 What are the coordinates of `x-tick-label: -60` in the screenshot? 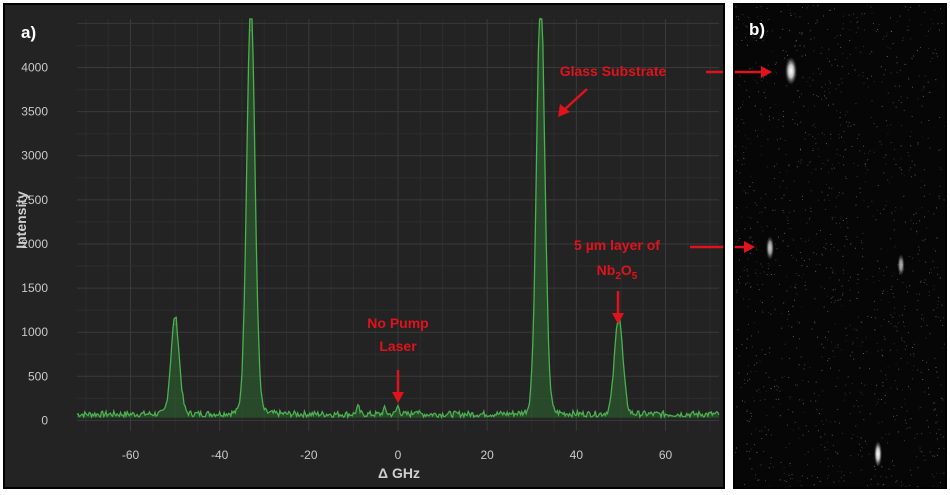 It's located at (131, 455).